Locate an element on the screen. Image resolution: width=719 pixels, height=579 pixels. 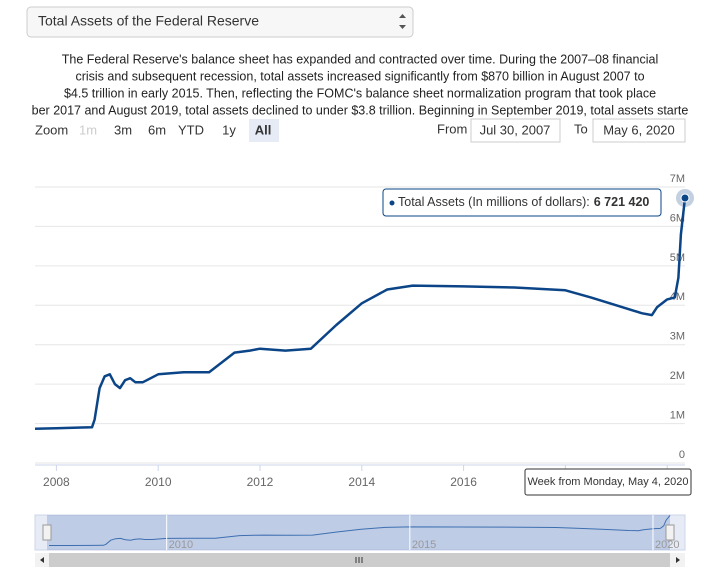
navigator-mask is located at coordinates (358, 532).